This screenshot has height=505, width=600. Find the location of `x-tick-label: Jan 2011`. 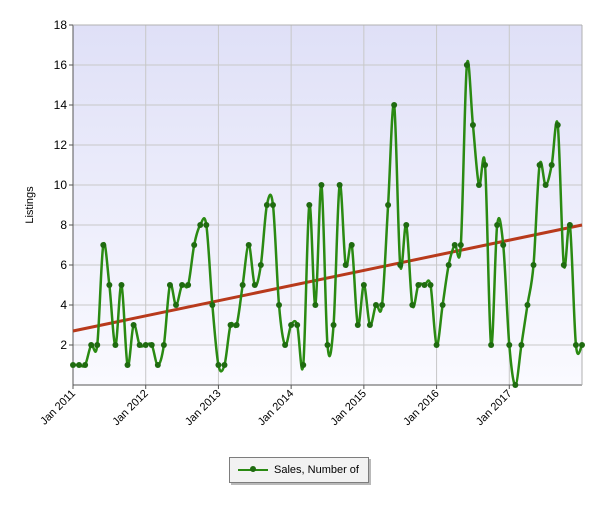

x-tick-label: Jan 2011 is located at coordinates (58, 408).